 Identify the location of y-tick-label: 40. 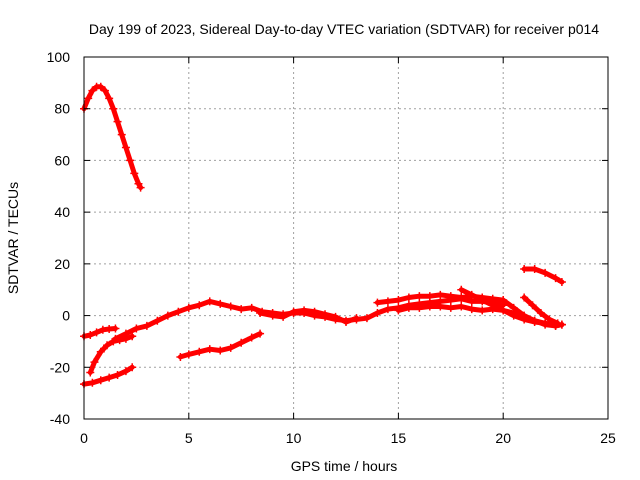
(62, 212).